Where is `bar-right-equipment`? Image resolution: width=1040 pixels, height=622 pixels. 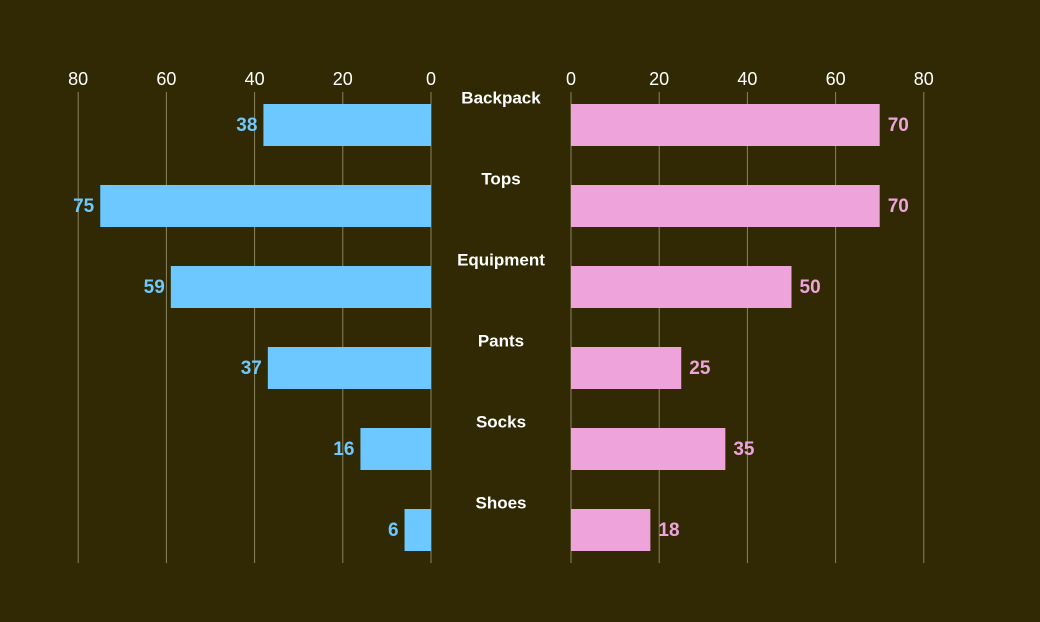
bar-right-equipment is located at coordinates (681, 287).